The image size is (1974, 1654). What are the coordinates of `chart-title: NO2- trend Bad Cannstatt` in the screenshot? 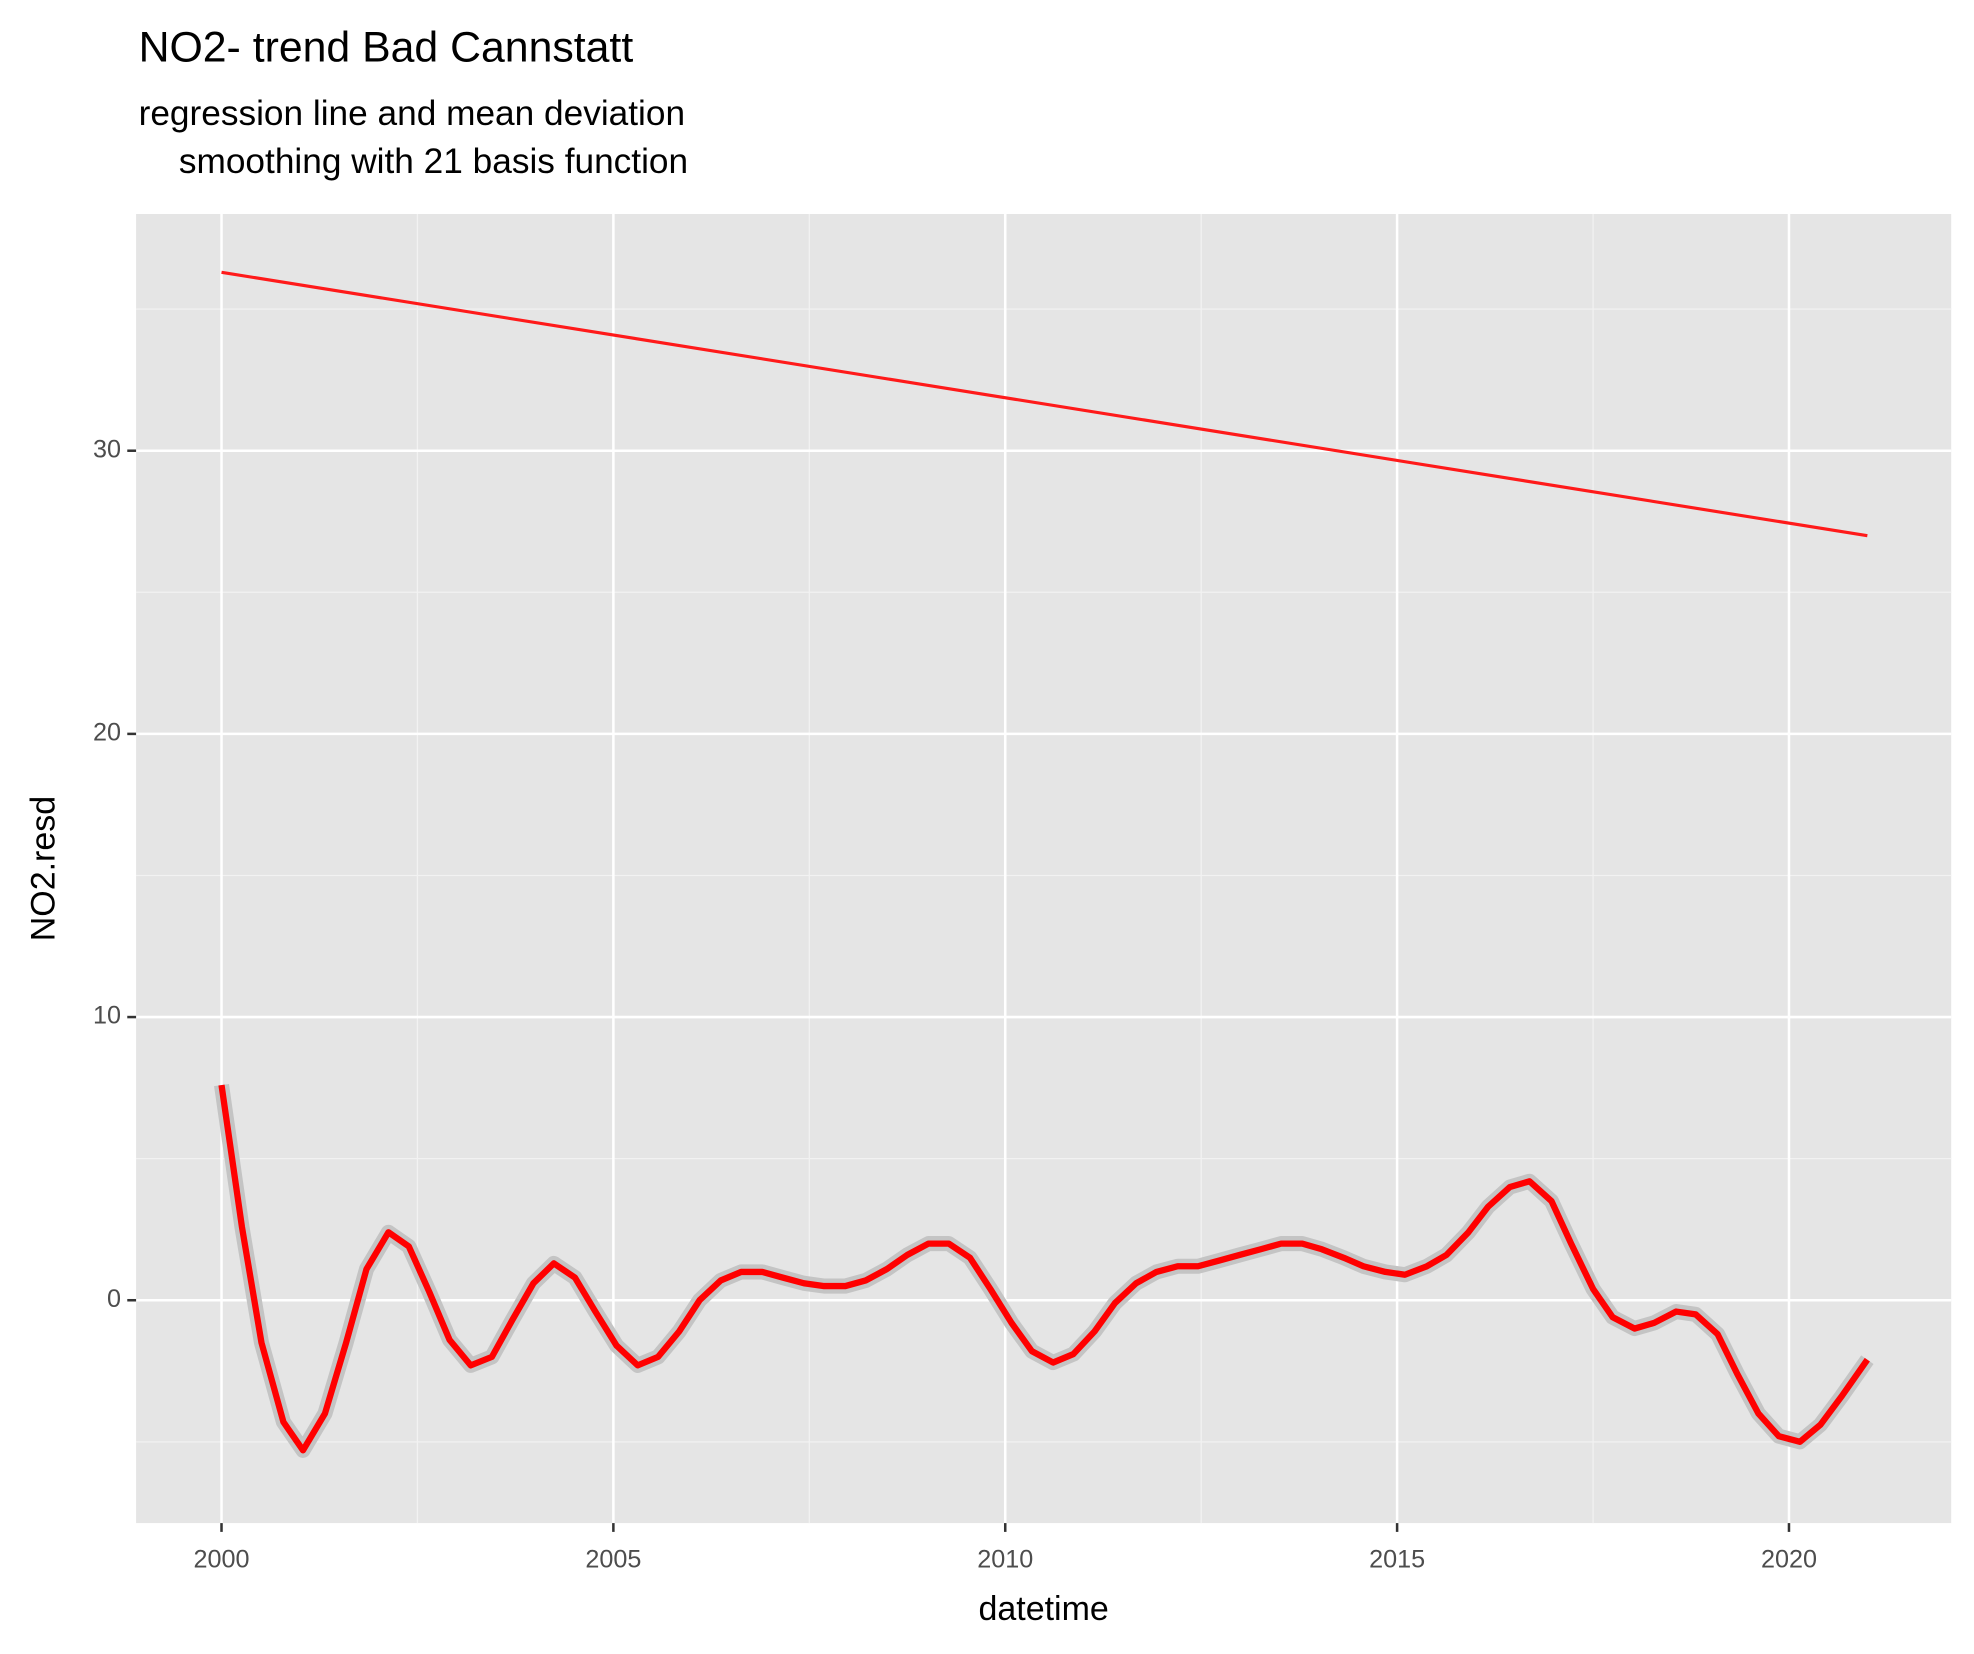 It's located at (386, 48).